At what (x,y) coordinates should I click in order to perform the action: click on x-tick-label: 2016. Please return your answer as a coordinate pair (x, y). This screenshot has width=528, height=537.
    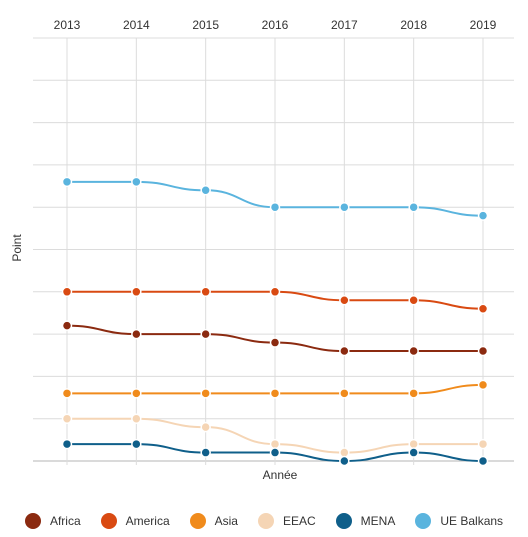
    Looking at the image, I should click on (275, 25).